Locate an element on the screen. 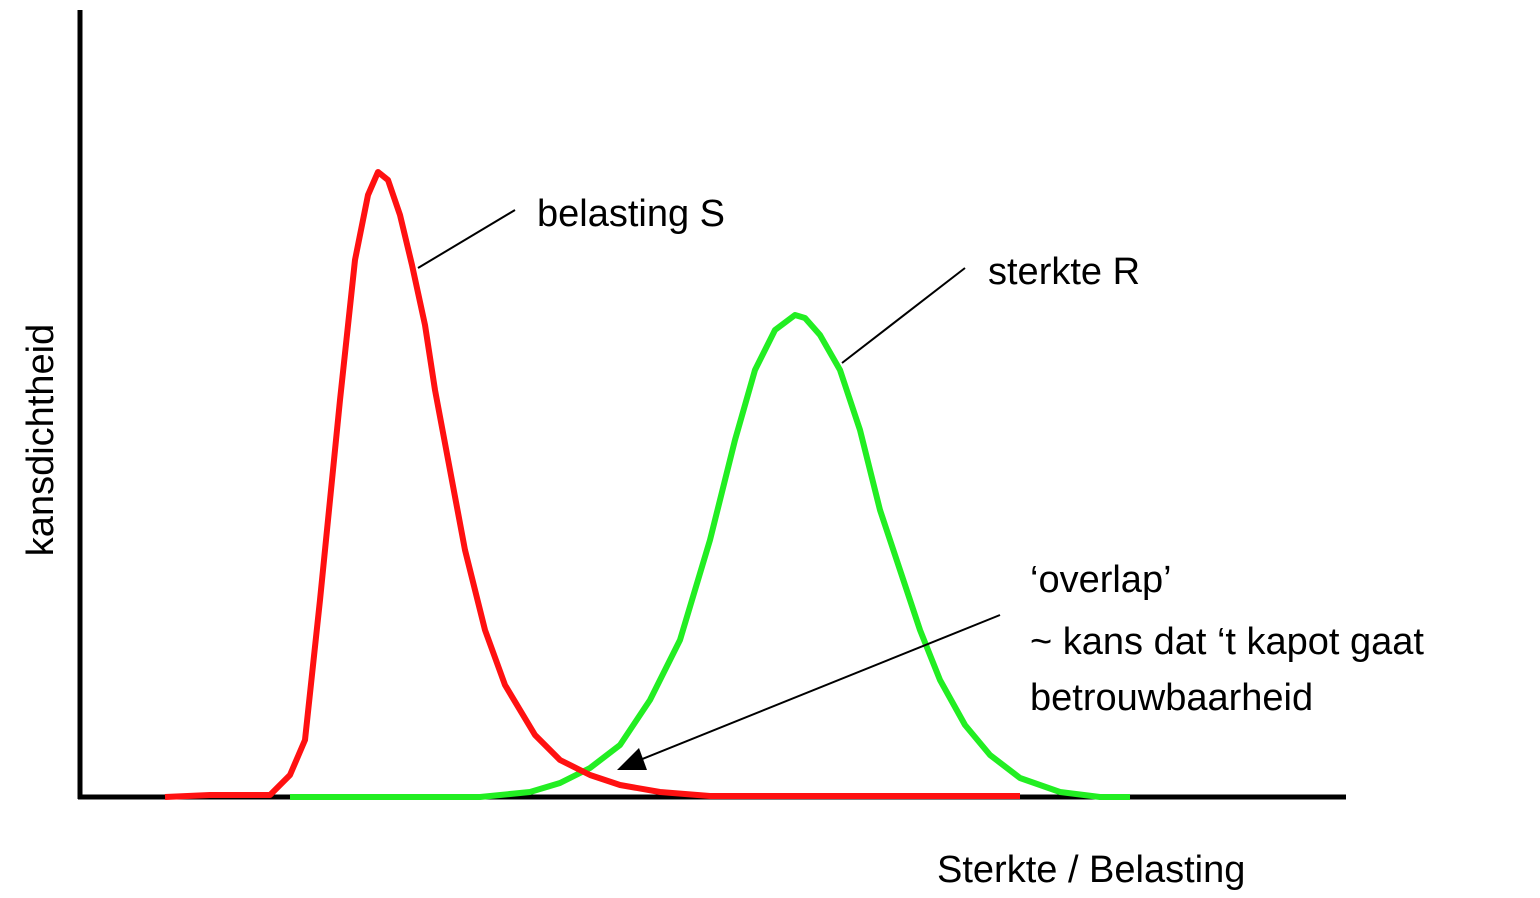 The height and width of the screenshot is (898, 1540). curve-label: belasting S is located at coordinates (631, 214).